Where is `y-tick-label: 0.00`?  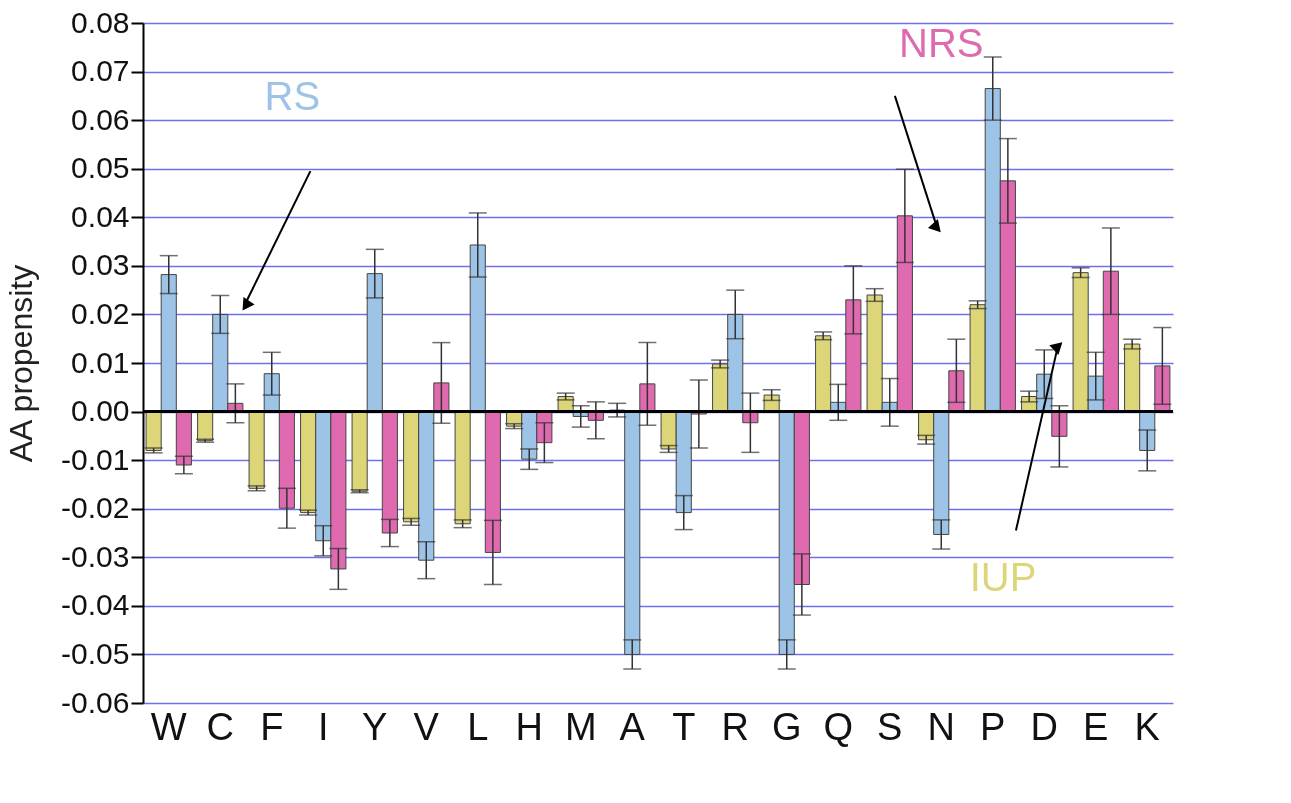
y-tick-label: 0.00 is located at coordinates (100, 411).